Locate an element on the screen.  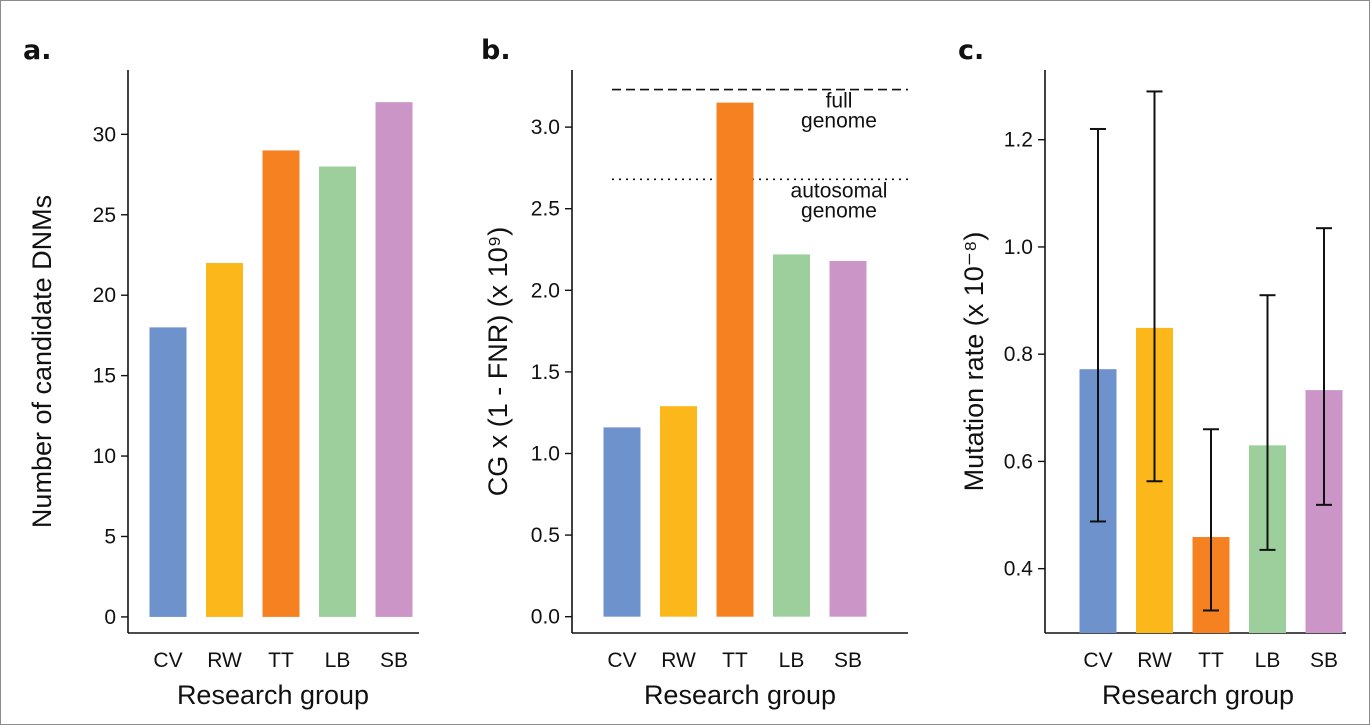
y-tick-label: 0.4 is located at coordinates (1019, 569).